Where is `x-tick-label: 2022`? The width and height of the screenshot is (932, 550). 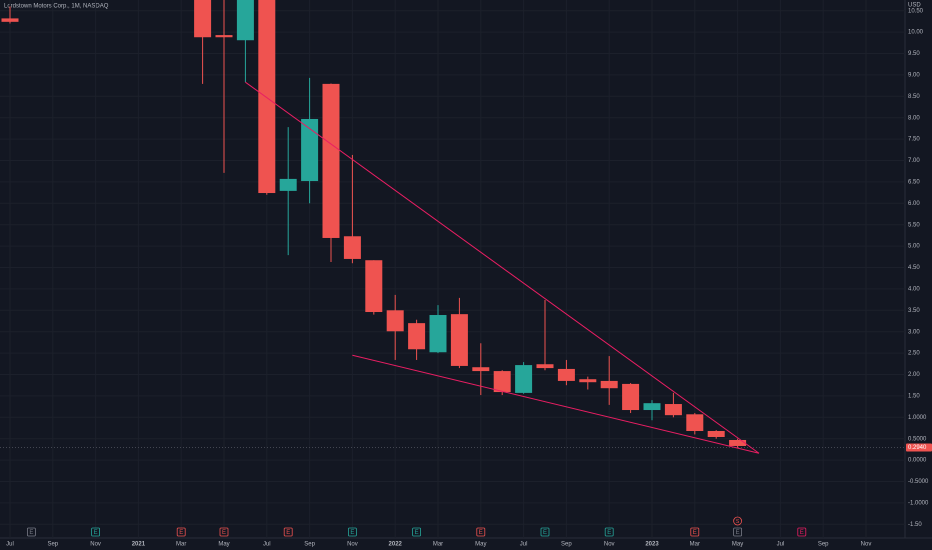 x-tick-label: 2022 is located at coordinates (396, 545).